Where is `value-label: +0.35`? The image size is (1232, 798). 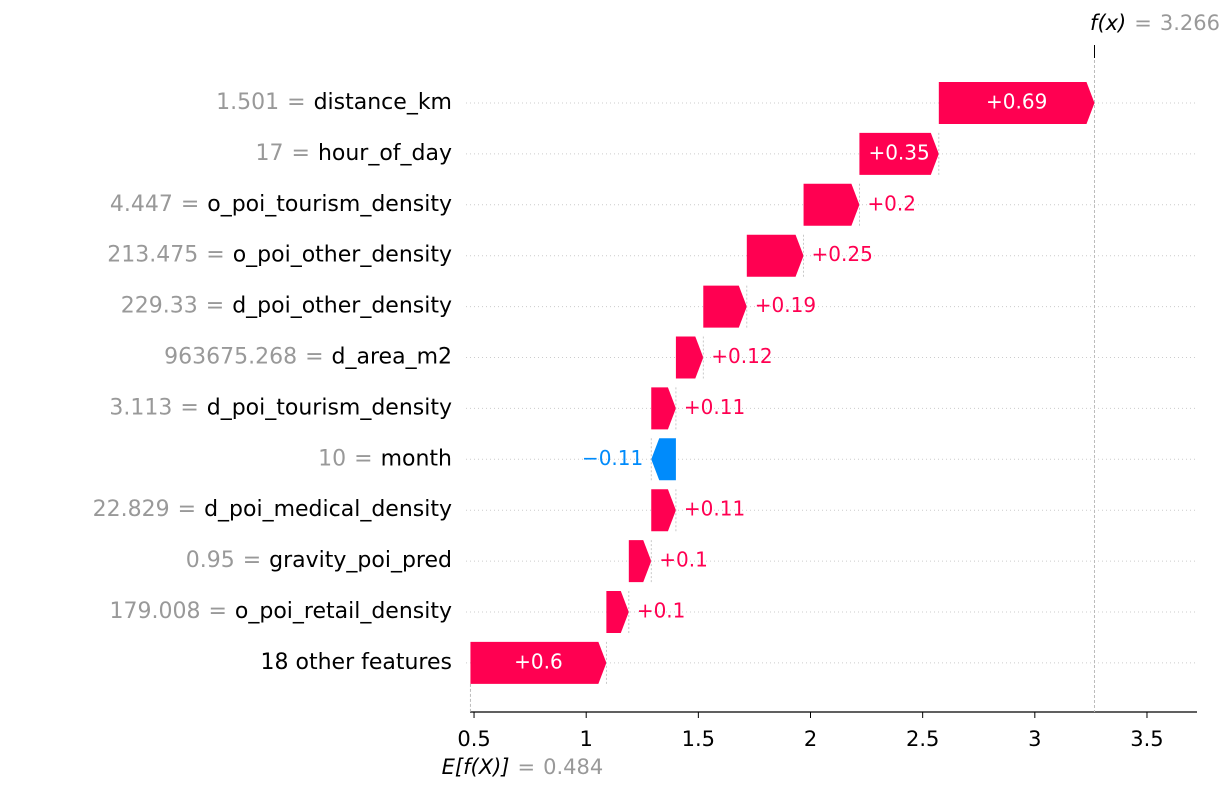
value-label: +0.35 is located at coordinates (898, 152).